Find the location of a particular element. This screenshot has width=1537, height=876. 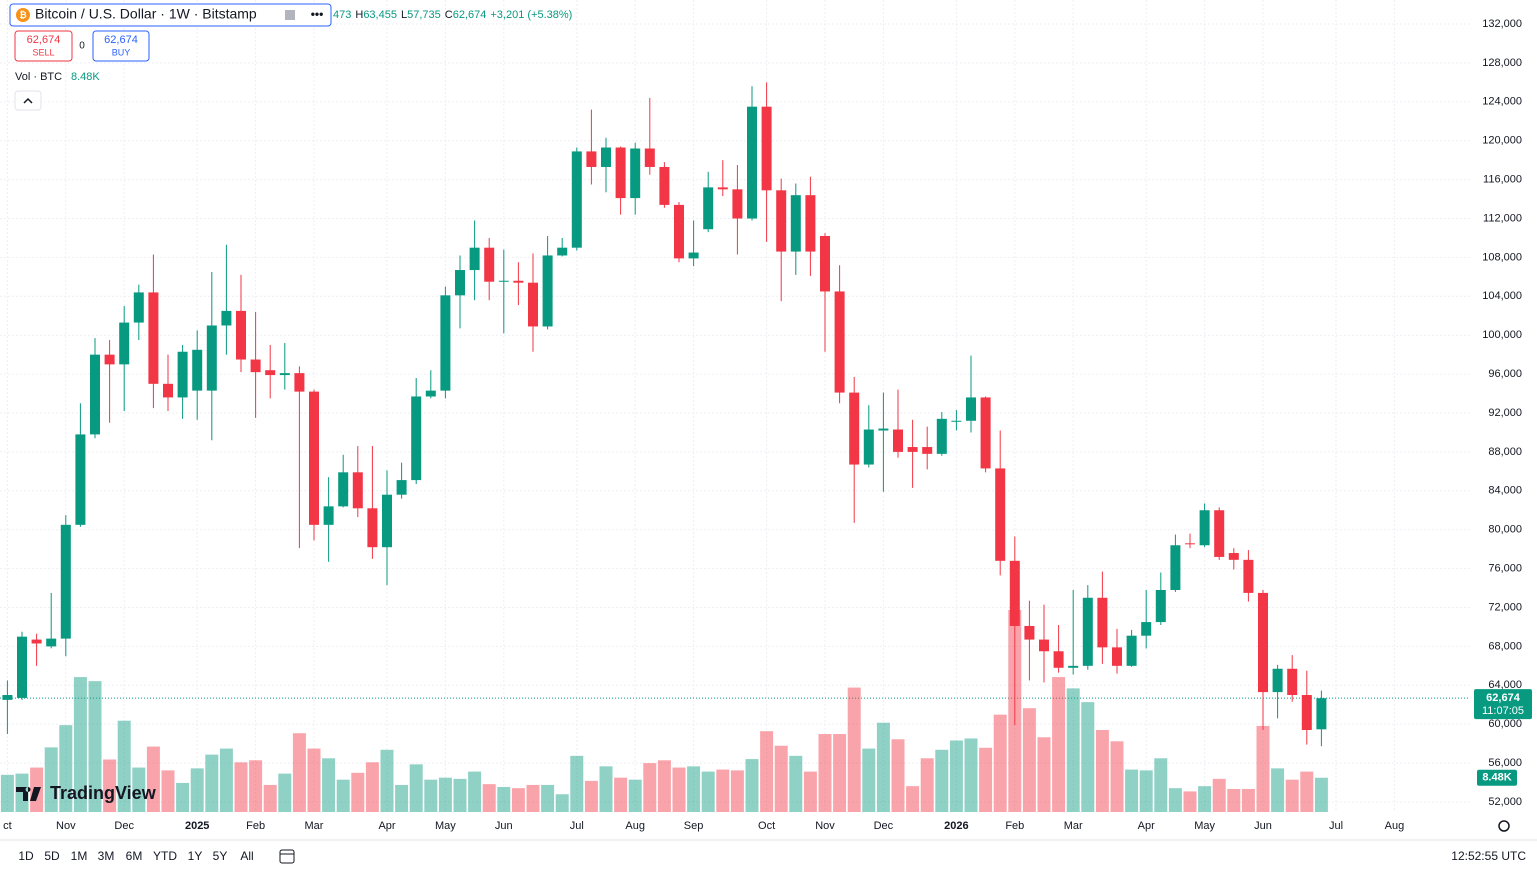

ohlc-value: 473 is located at coordinates (342, 15).